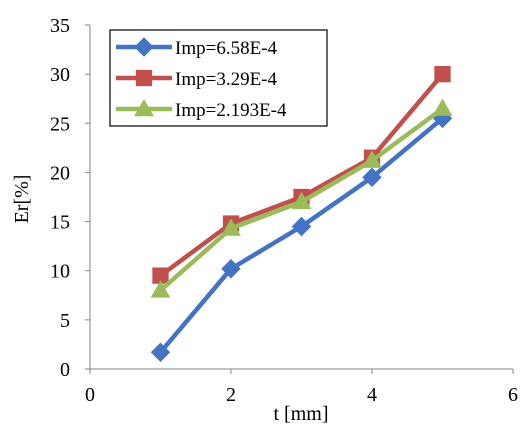 The width and height of the screenshot is (522, 424). I want to click on legend-entry: Imp=6.58E-4, so click(197, 48).